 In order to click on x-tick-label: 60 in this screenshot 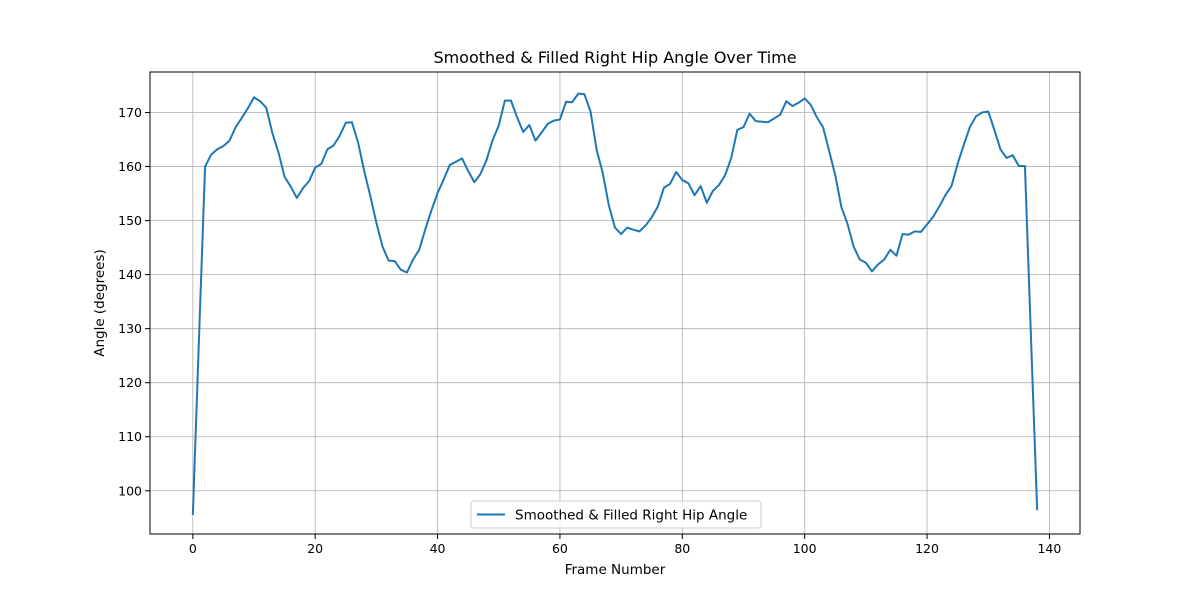, I will do `click(560, 548)`.